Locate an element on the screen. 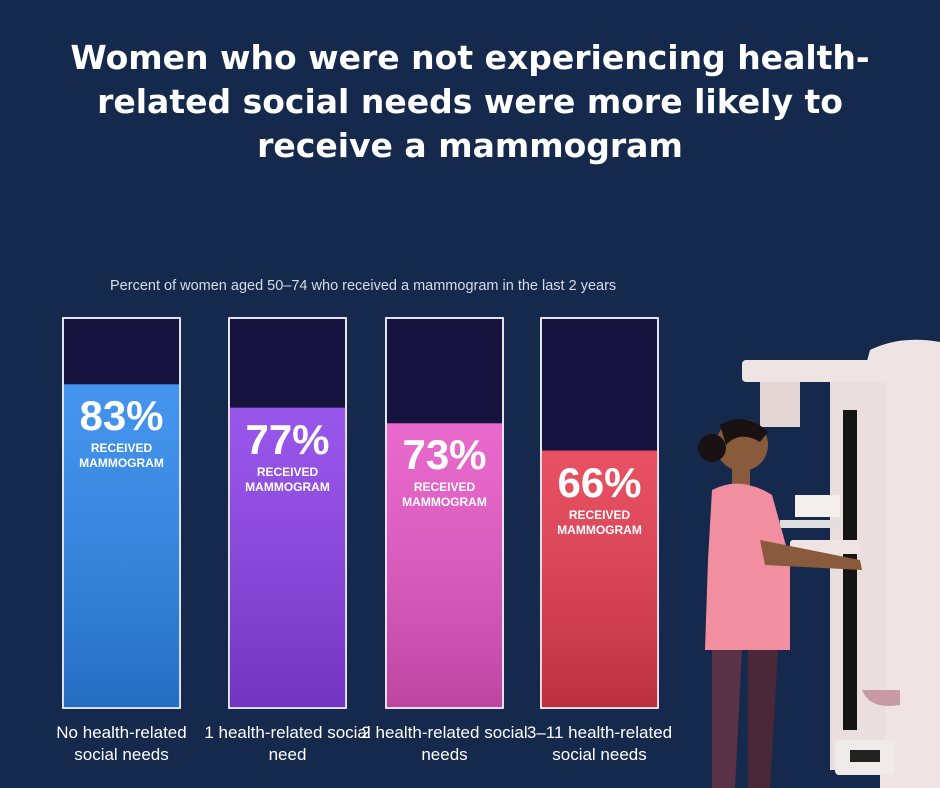  value-label: 77% is located at coordinates (287, 439).